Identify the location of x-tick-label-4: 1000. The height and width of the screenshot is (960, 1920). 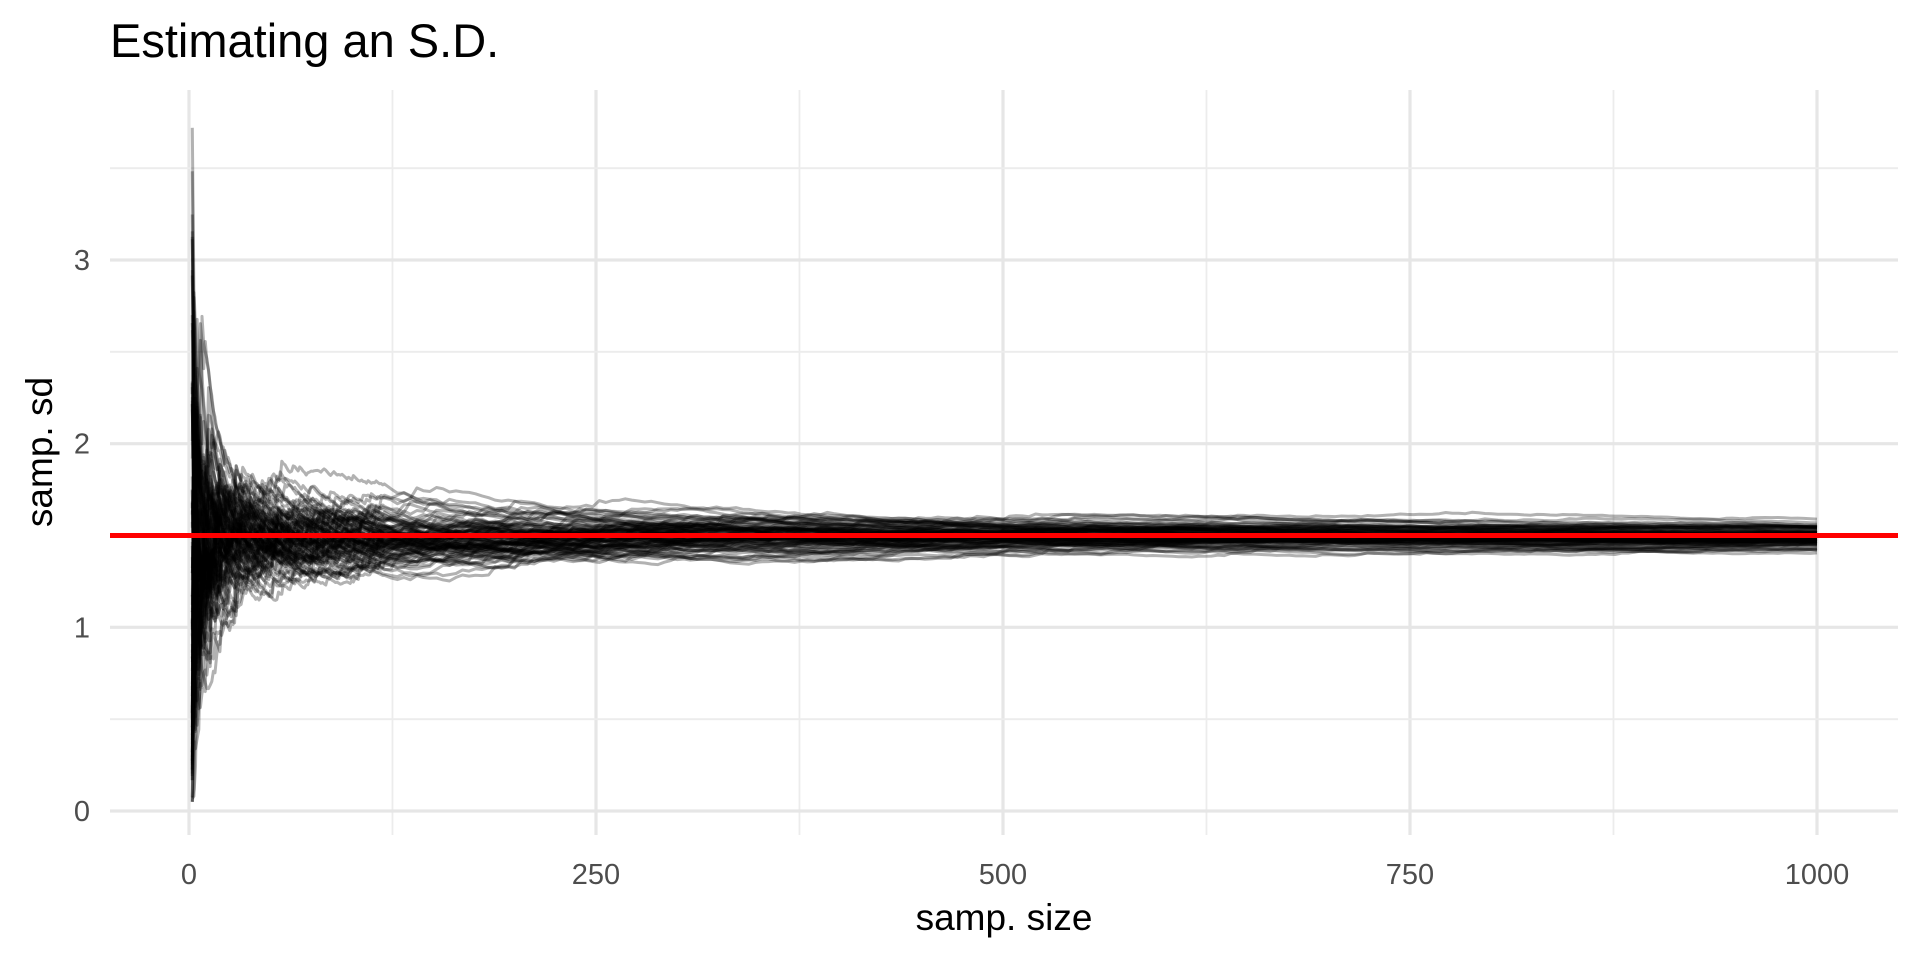
(1817, 875).